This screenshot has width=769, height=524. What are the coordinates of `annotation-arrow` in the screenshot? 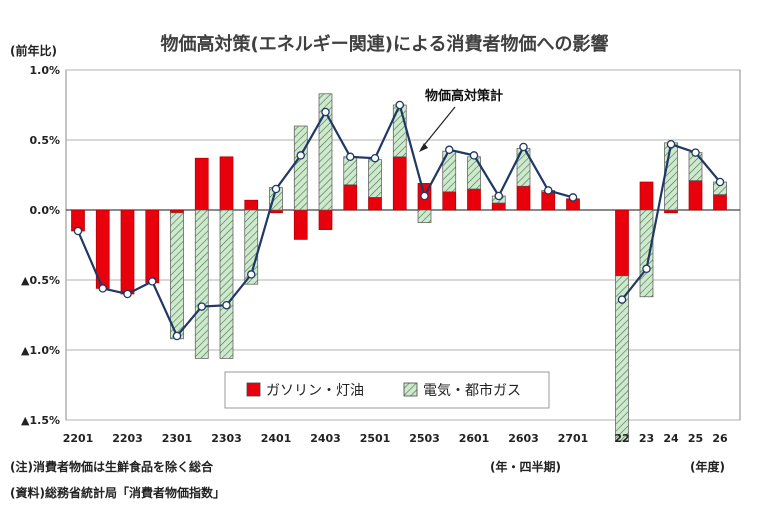 It's located at (438, 128).